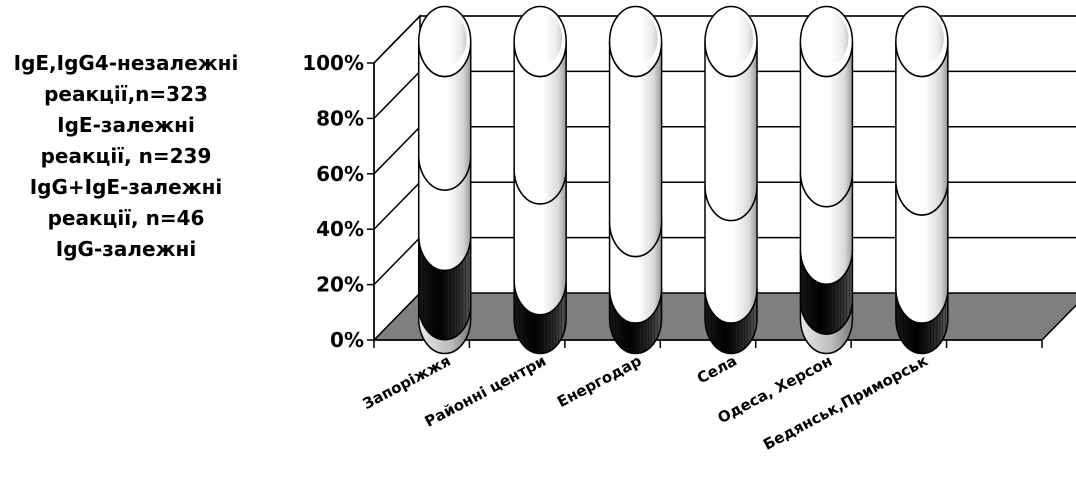 This screenshot has height=500, width=1076. I want to click on x-category-label: Бедянськ,Приморськ, so click(845, 403).